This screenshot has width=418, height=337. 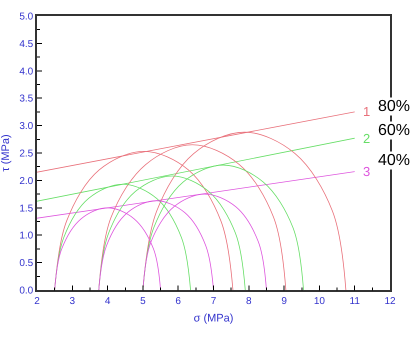 What do you see at coordinates (366, 111) in the screenshot?
I see `series-label: 1` at bounding box center [366, 111].